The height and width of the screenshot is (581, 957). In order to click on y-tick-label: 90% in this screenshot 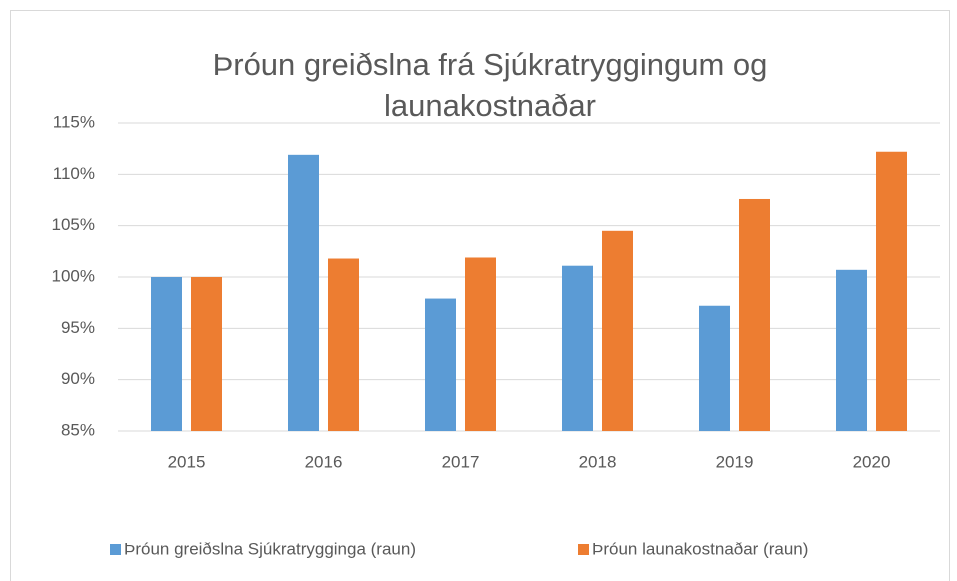, I will do `click(78, 378)`.